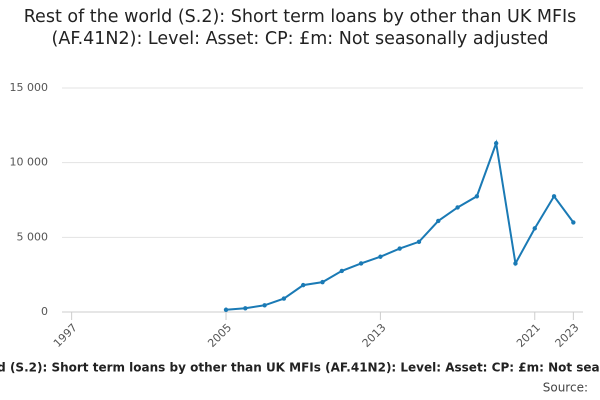 The height and width of the screenshot is (400, 600). What do you see at coordinates (29, 162) in the screenshot?
I see `y-tick-label: 10 000` at bounding box center [29, 162].